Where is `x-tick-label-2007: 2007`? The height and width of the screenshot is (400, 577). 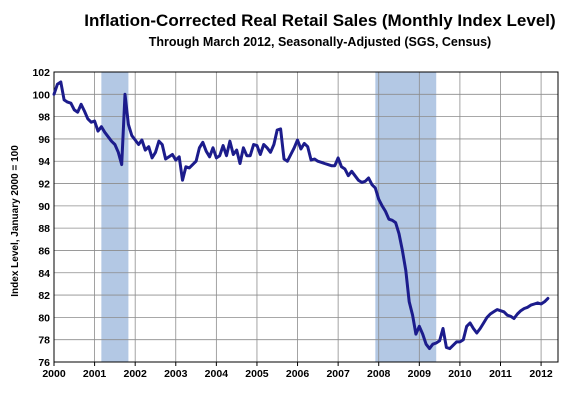 x-tick-label-2007: 2007 is located at coordinates (338, 374).